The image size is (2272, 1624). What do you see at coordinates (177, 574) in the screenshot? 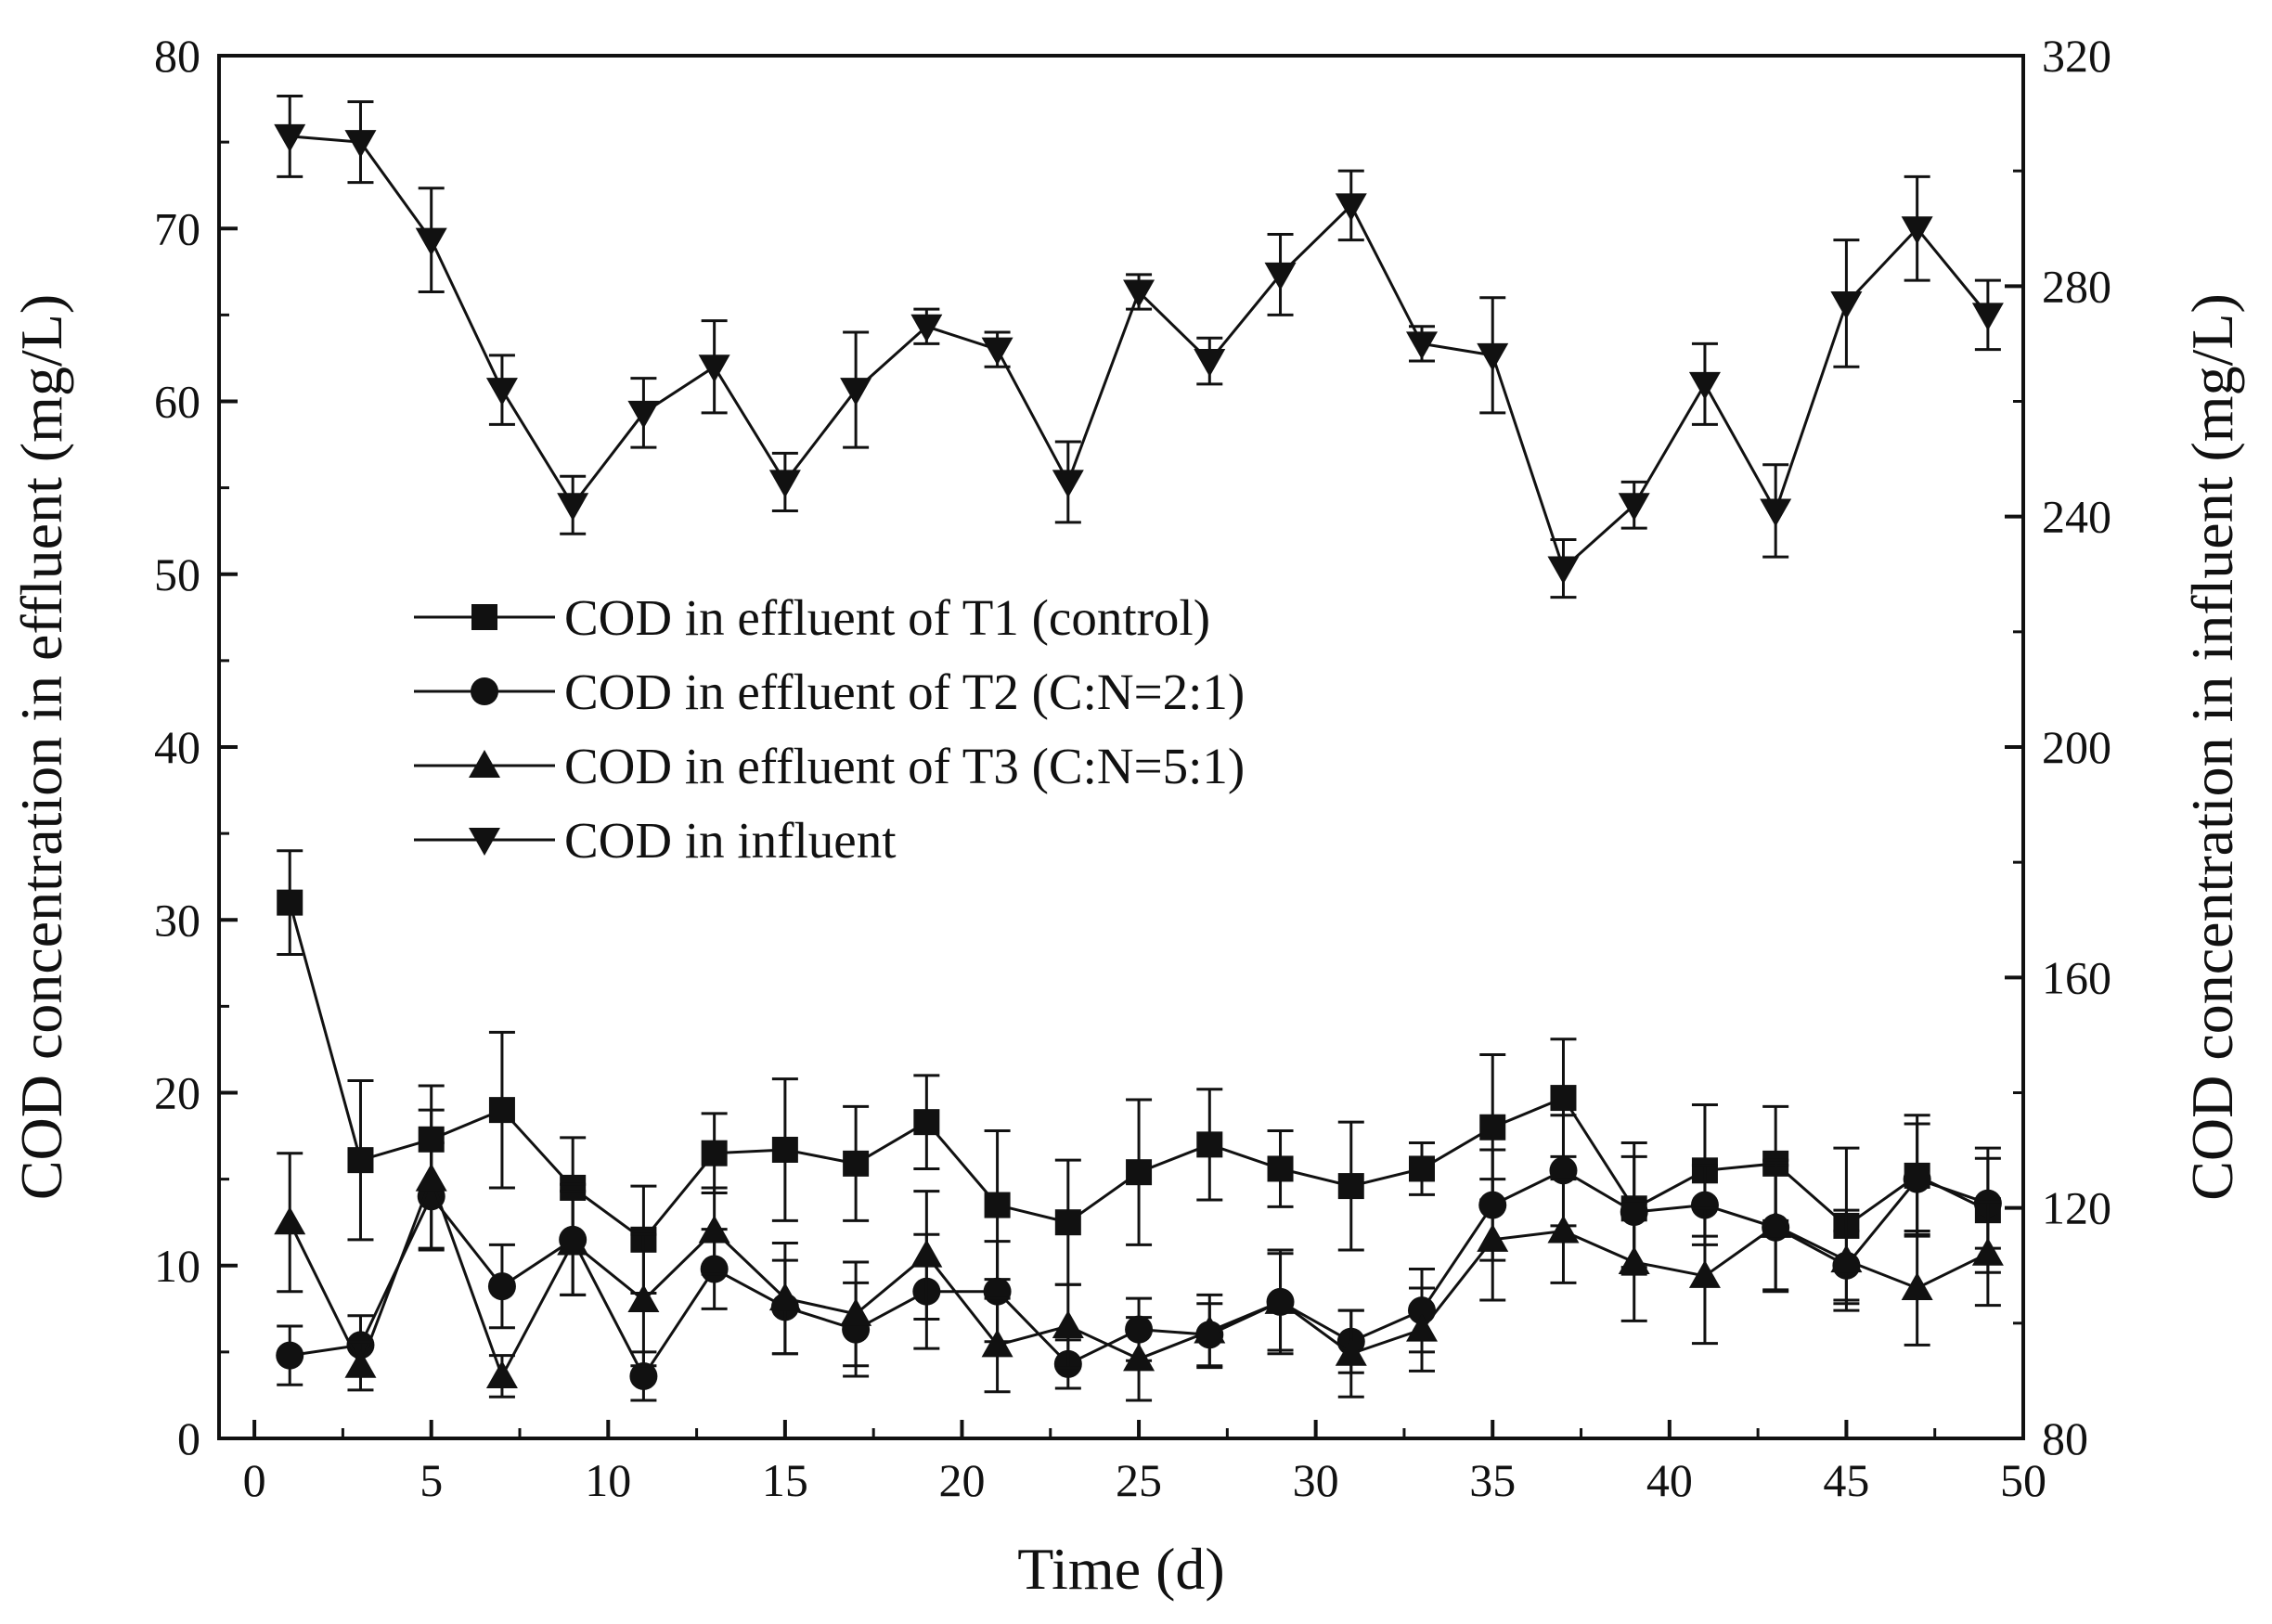
I see `y-tick-label: 50` at bounding box center [177, 574].